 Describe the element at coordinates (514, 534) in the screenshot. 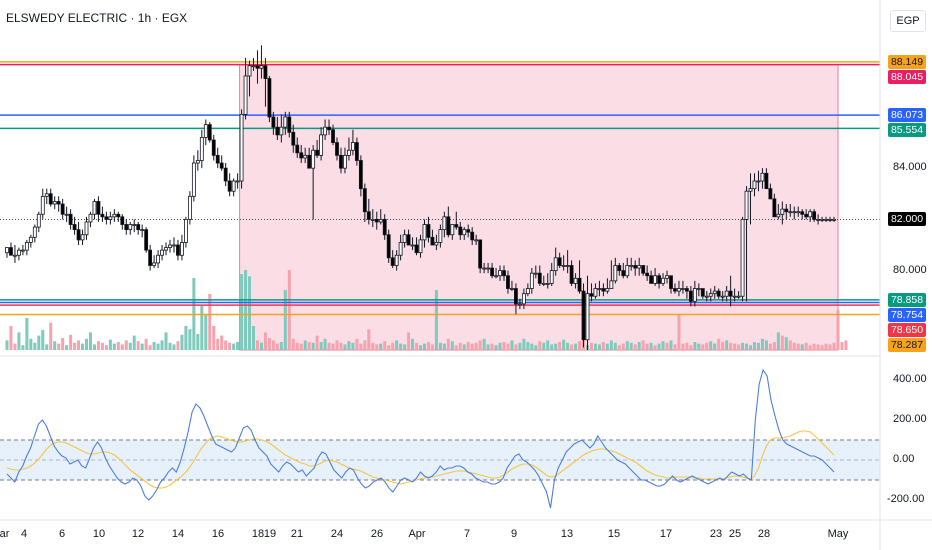

I see `time-axis-tick: 9` at that location.